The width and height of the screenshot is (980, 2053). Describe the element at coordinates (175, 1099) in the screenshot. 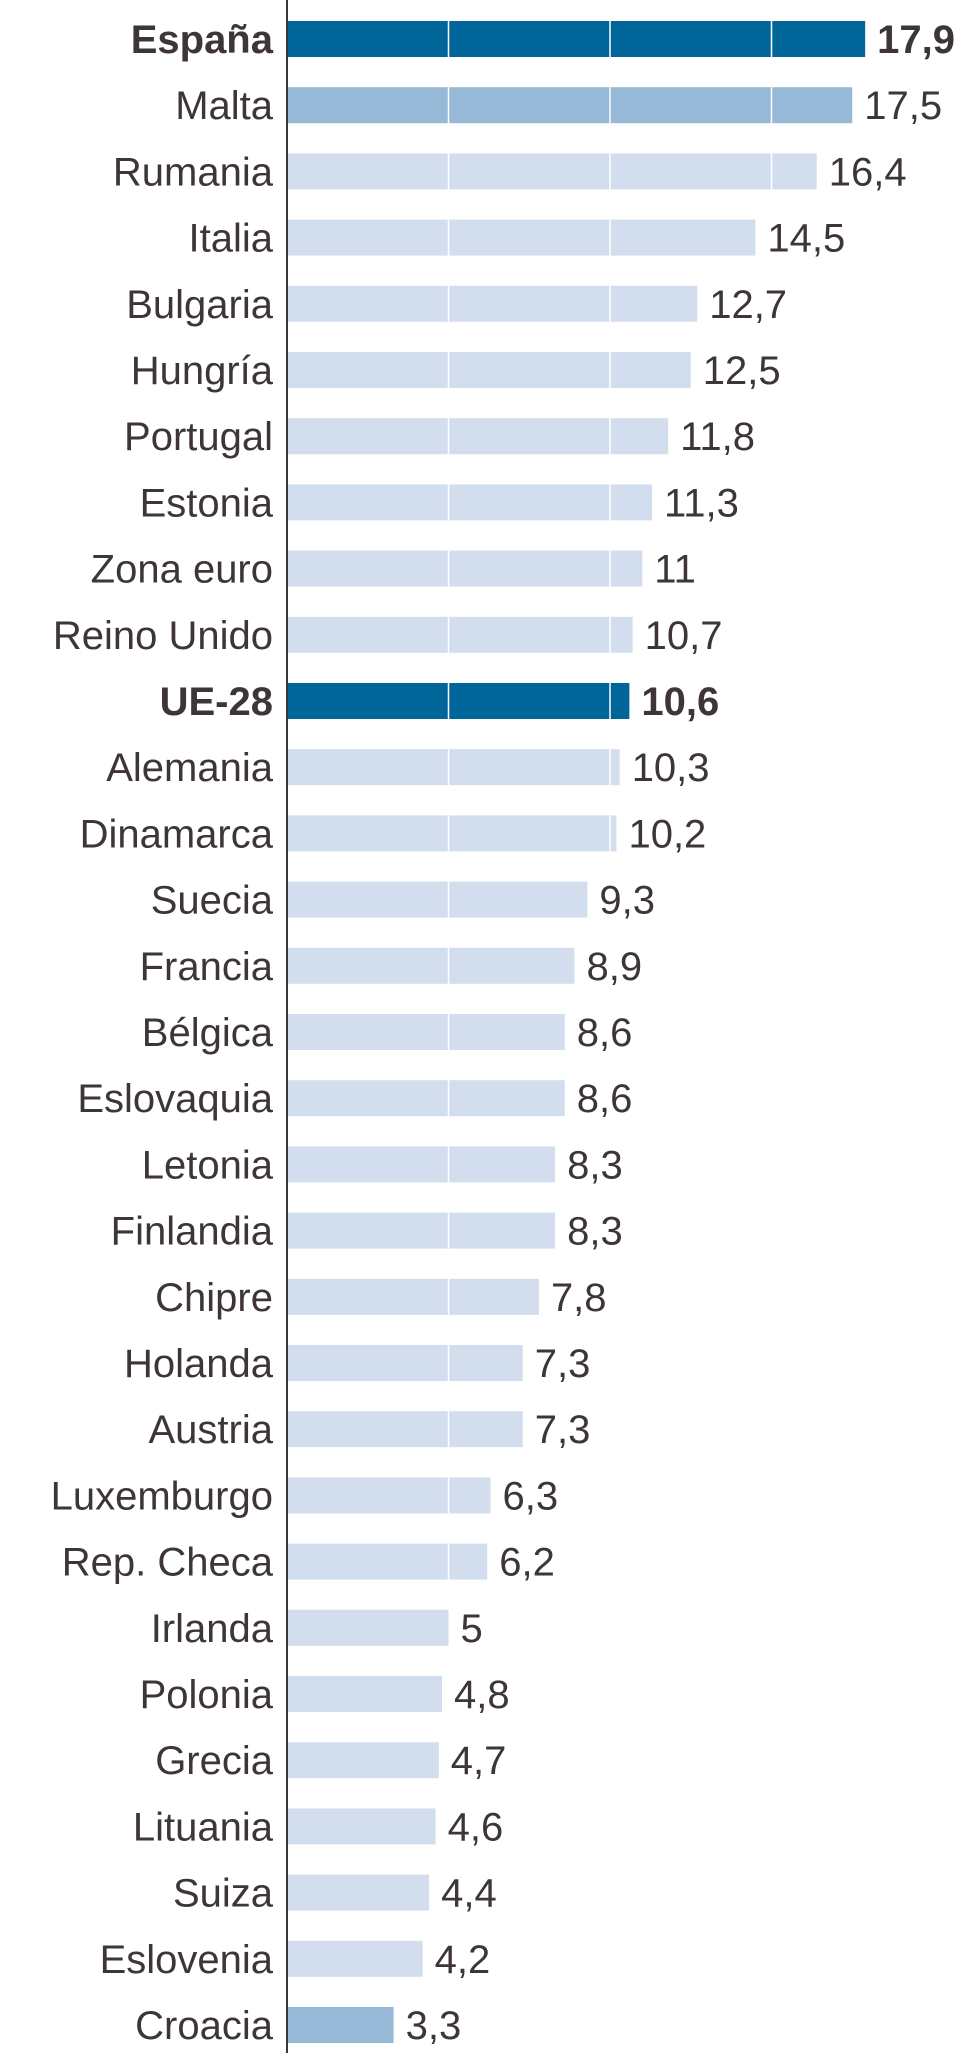

I see `category-label: Eslovaquia` at that location.